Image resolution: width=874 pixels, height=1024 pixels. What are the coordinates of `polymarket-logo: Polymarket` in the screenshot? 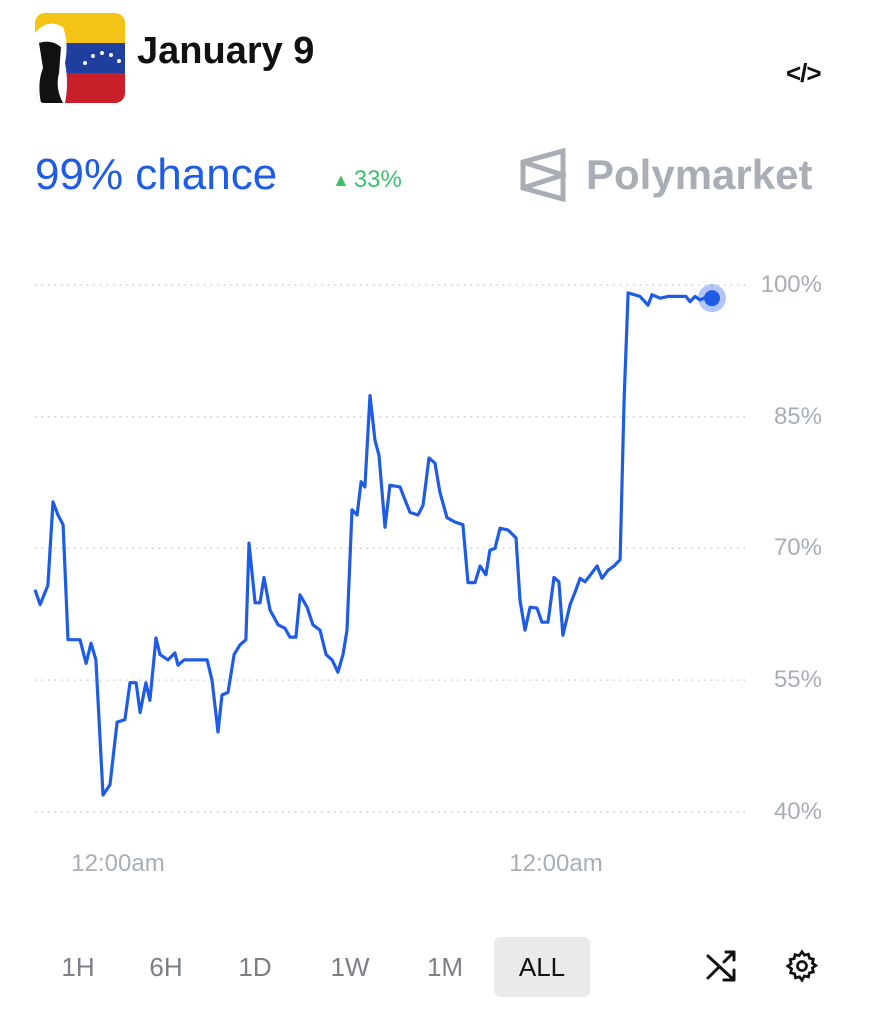 It's located at (666, 175).